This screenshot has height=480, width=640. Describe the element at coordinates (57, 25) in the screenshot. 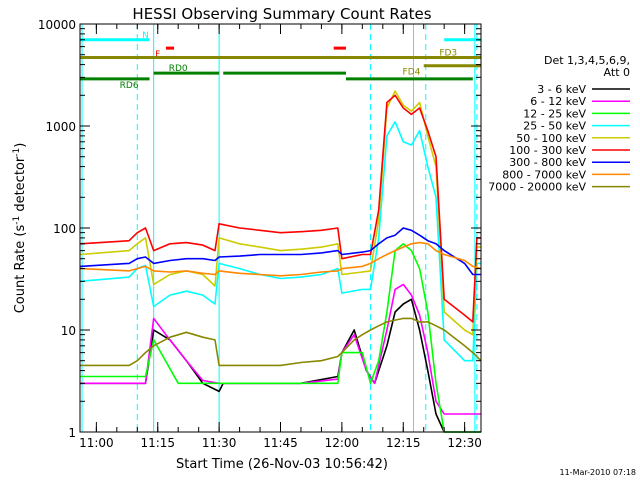

I see `y-tick-label-4: 10000` at that location.